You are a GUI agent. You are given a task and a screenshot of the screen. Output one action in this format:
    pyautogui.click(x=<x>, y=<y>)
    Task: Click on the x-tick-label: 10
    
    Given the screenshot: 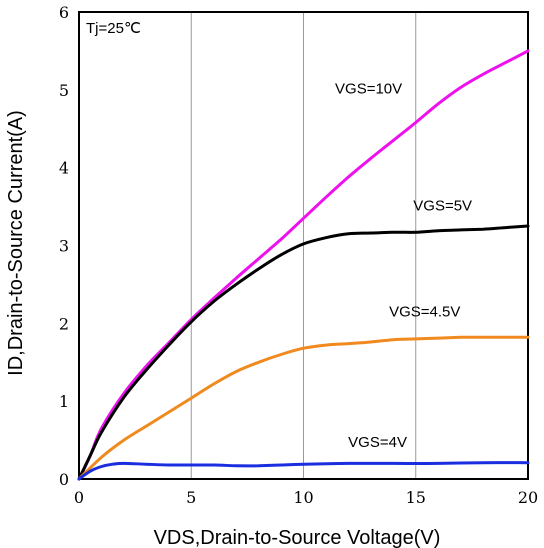 What is the action you would take?
    pyautogui.click(x=303, y=497)
    